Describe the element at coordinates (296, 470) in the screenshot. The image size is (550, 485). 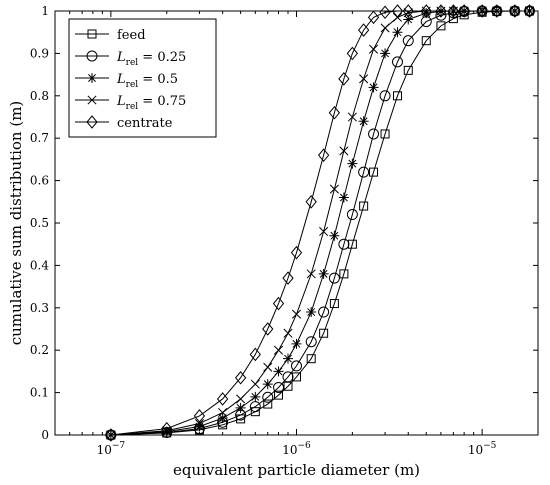
I see `x-axis-label: equivalent particle diameter (m)` at that location.